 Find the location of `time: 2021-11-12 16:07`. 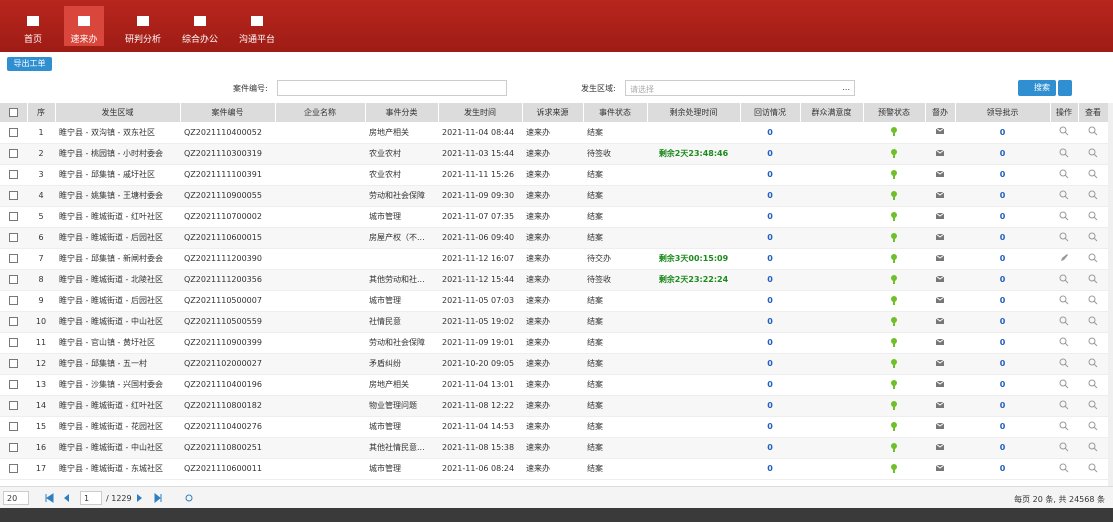

time: 2021-11-12 16:07 is located at coordinates (478, 258).